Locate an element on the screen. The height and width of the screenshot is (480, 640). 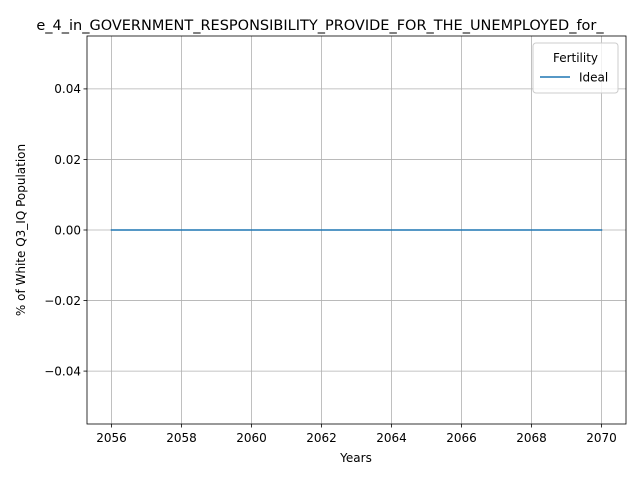
x-tick-label: 2066 is located at coordinates (461, 438).